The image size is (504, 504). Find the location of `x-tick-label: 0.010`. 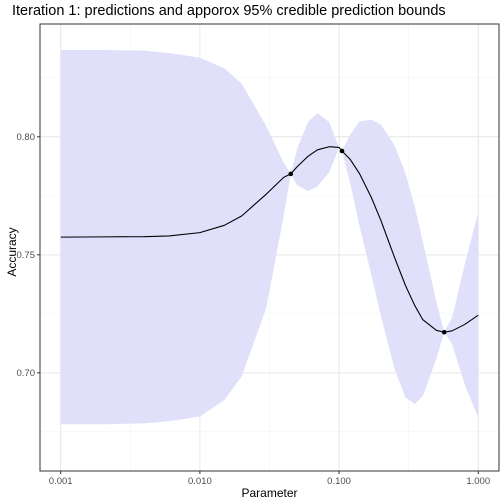

x-tick-label: 0.010 is located at coordinates (200, 481).